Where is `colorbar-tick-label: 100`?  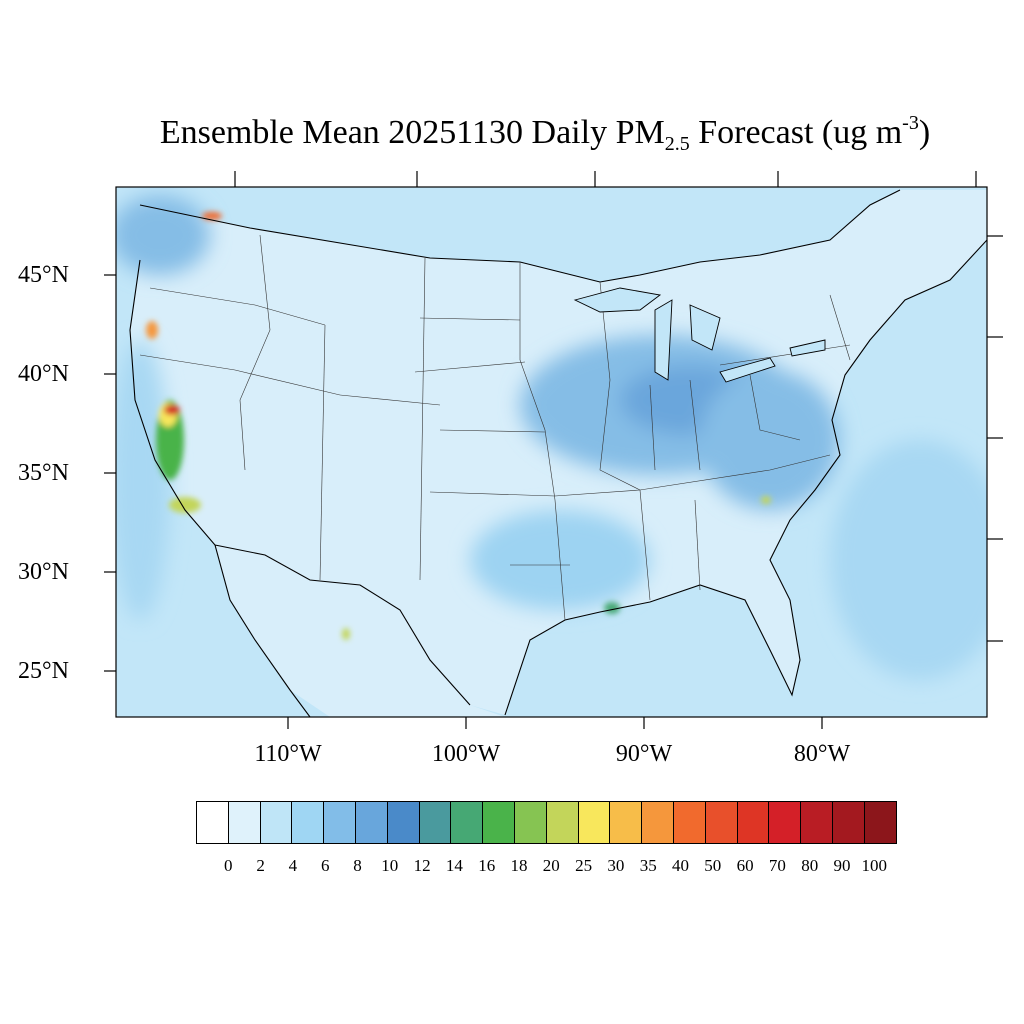
colorbar-tick-label: 100 is located at coordinates (874, 865).